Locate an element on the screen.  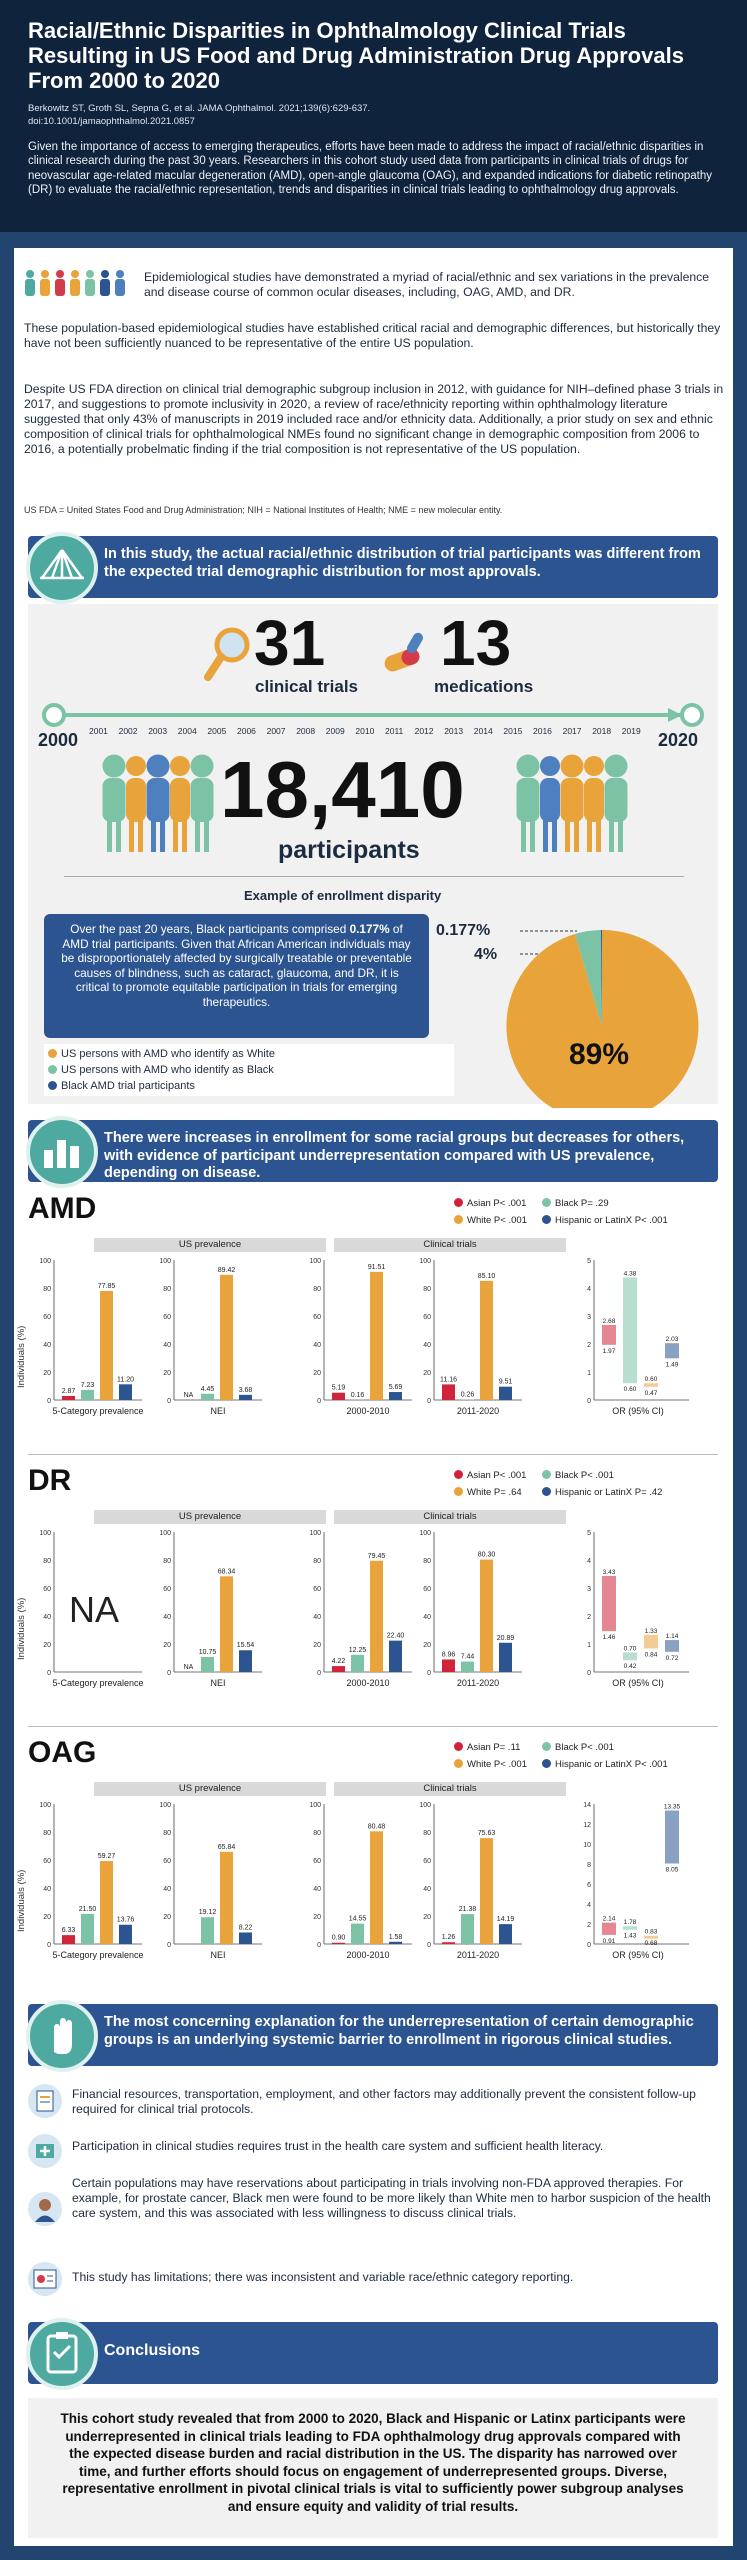
timeline-year: 2001 is located at coordinates (98, 731).